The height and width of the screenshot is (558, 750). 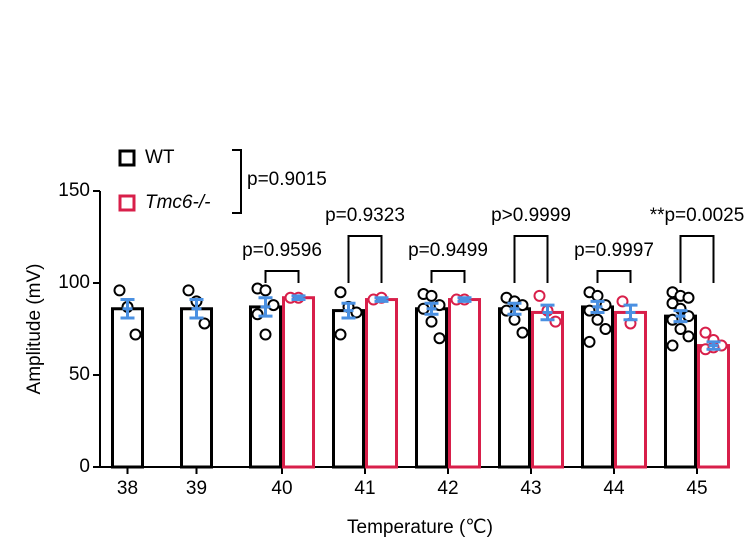 I want to click on y-tick-label: 50, so click(x=79, y=374).